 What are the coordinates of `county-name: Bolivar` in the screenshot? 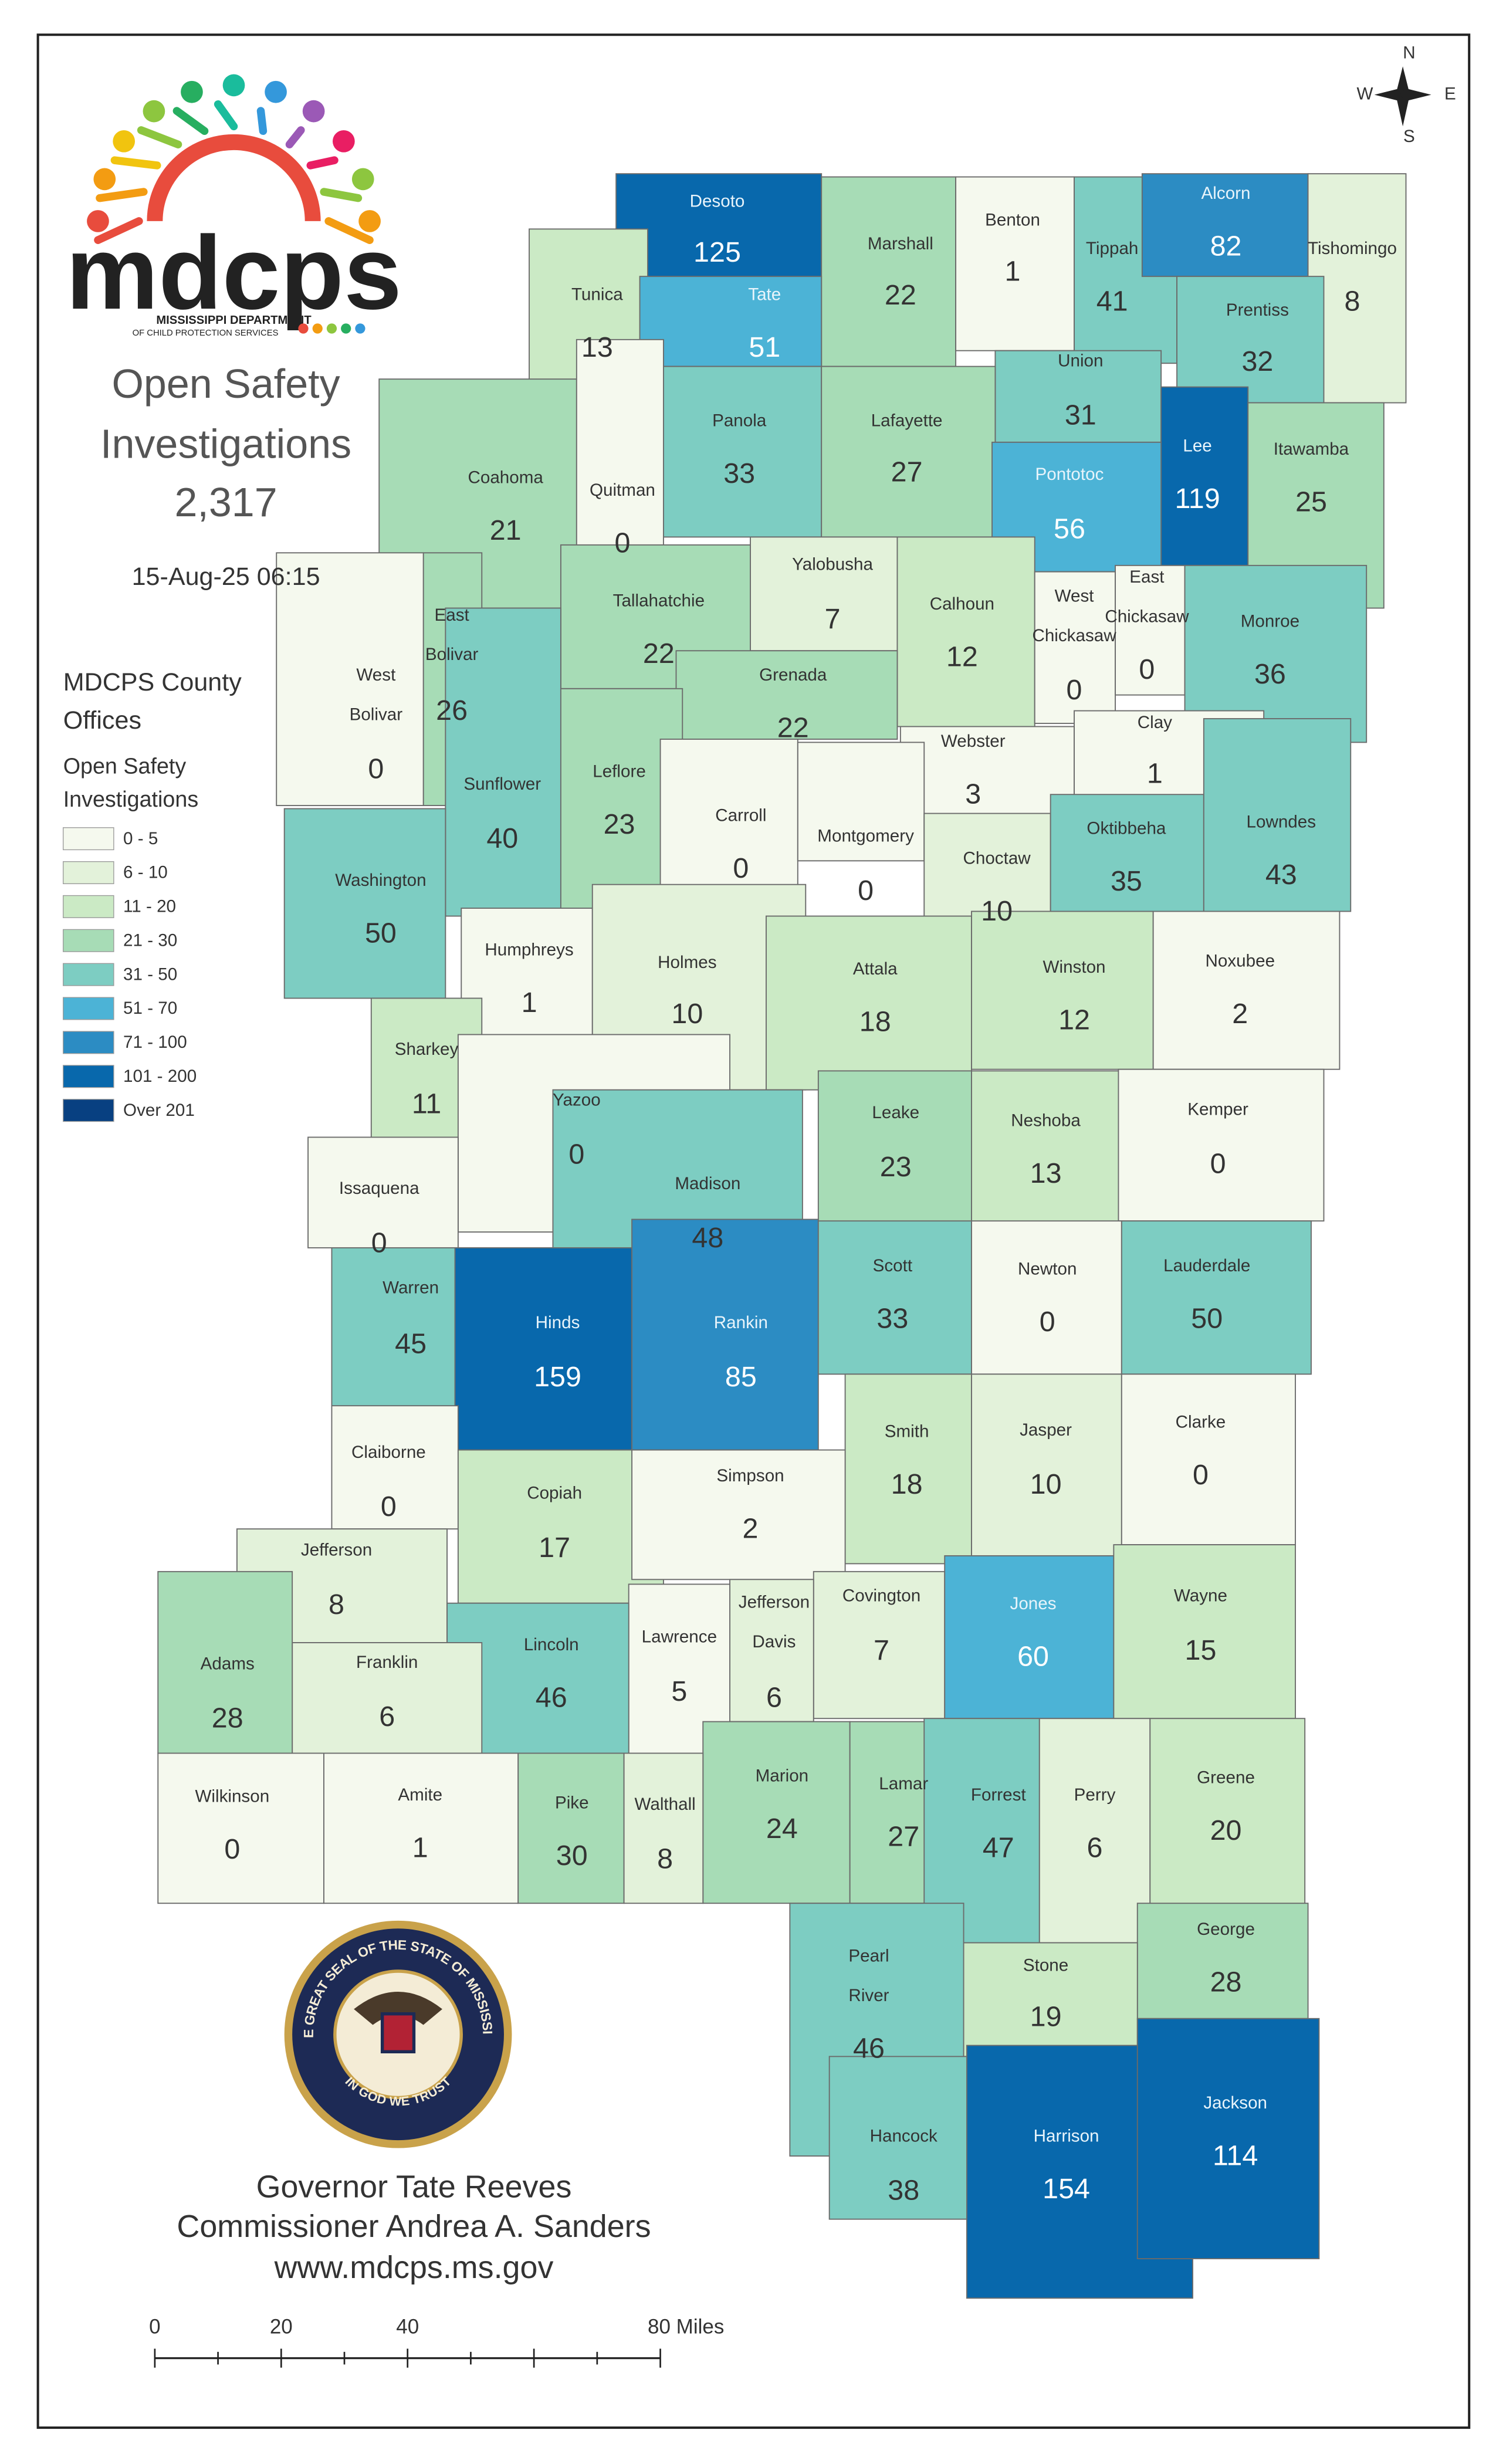 It's located at (376, 714).